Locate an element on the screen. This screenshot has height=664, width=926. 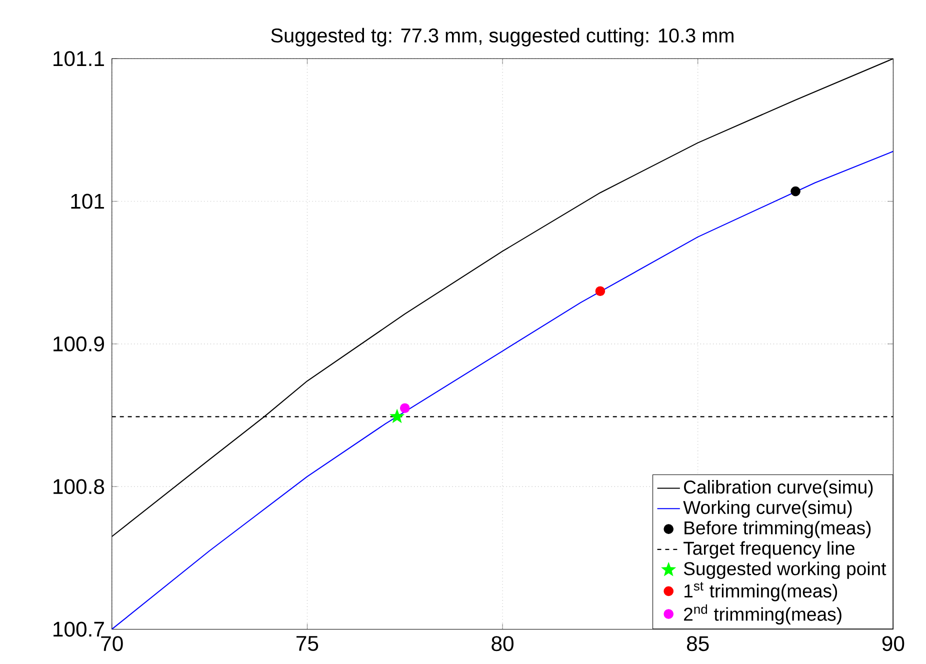
legend-label: Working curve(simu) is located at coordinates (767, 509).